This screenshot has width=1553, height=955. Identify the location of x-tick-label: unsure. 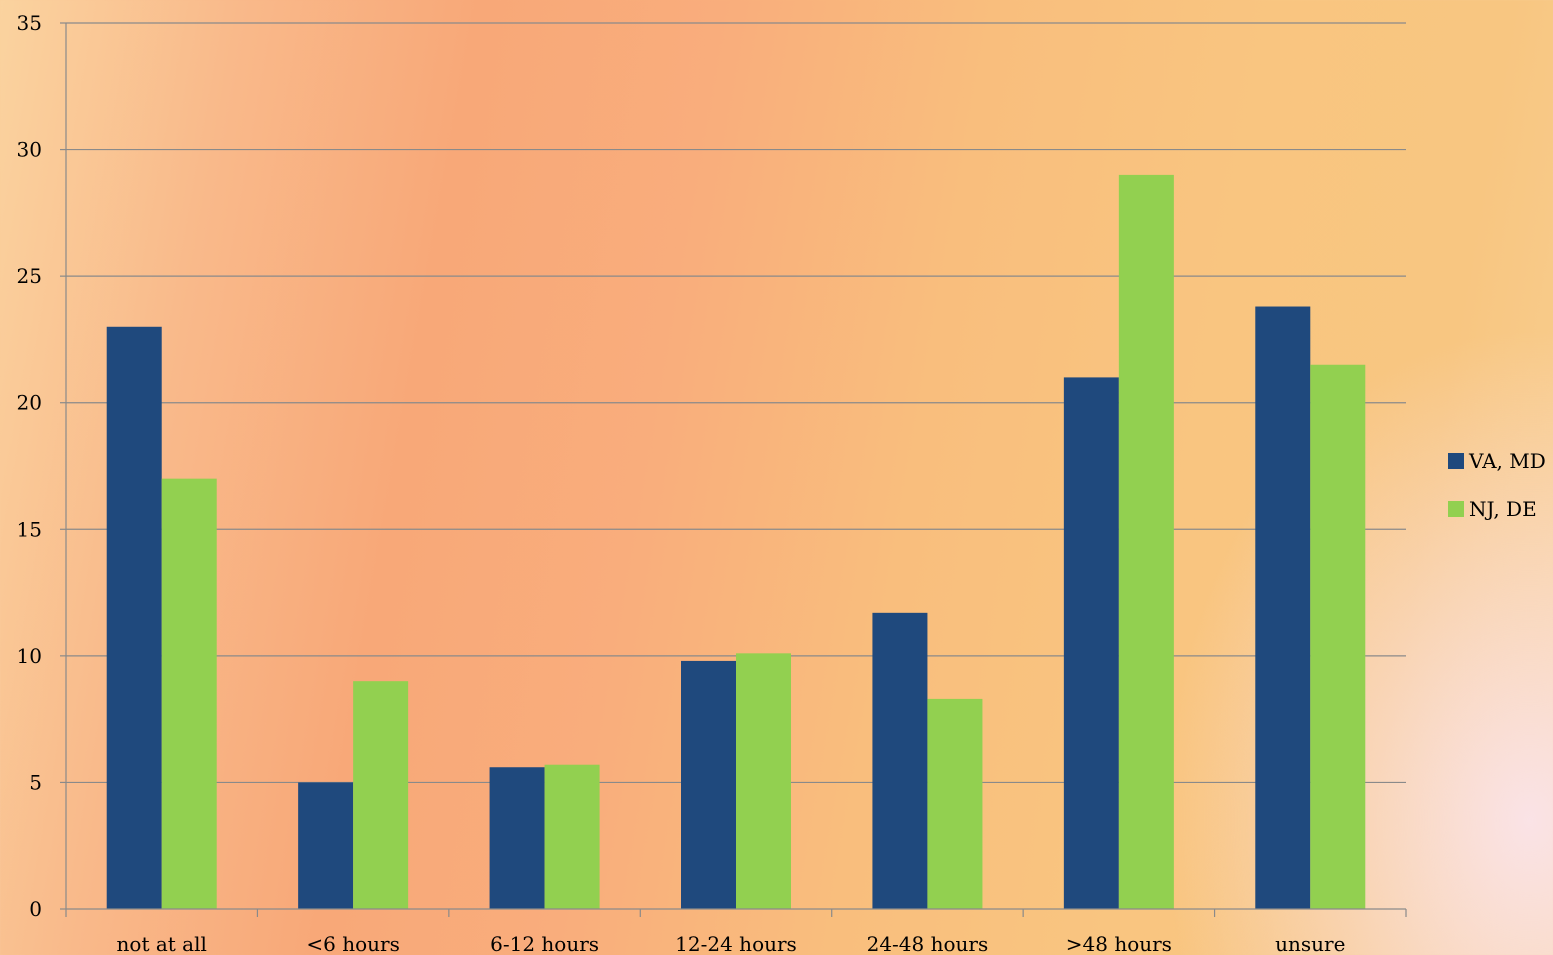
(1310, 943).